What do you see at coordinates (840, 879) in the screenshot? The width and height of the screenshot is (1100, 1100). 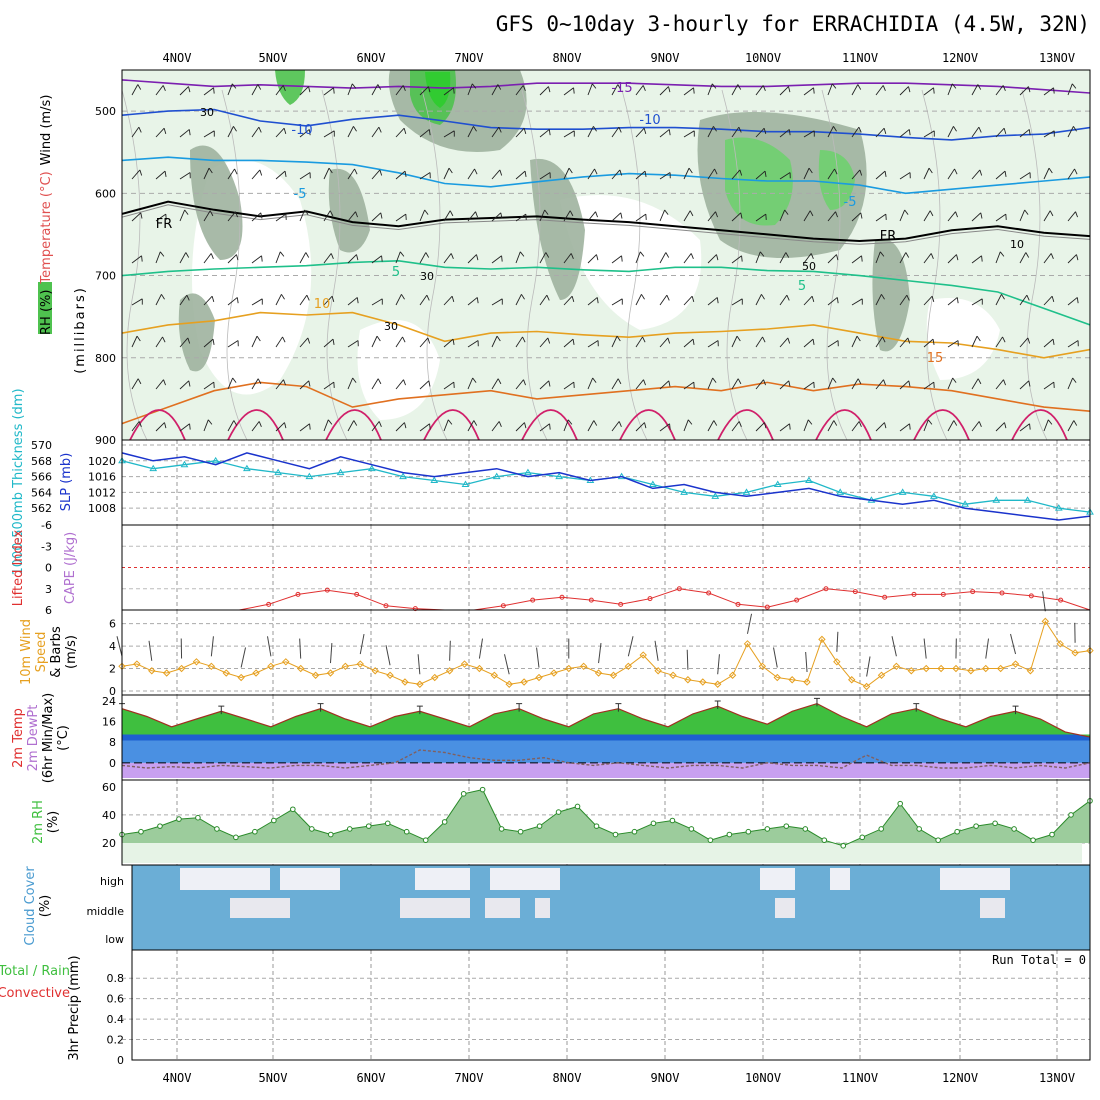 I see `cloud-high` at bounding box center [840, 879].